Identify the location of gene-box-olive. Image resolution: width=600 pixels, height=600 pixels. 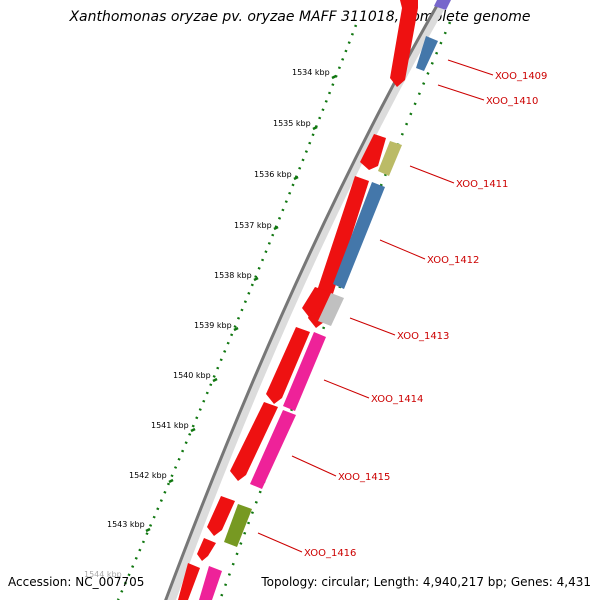
(238, 525).